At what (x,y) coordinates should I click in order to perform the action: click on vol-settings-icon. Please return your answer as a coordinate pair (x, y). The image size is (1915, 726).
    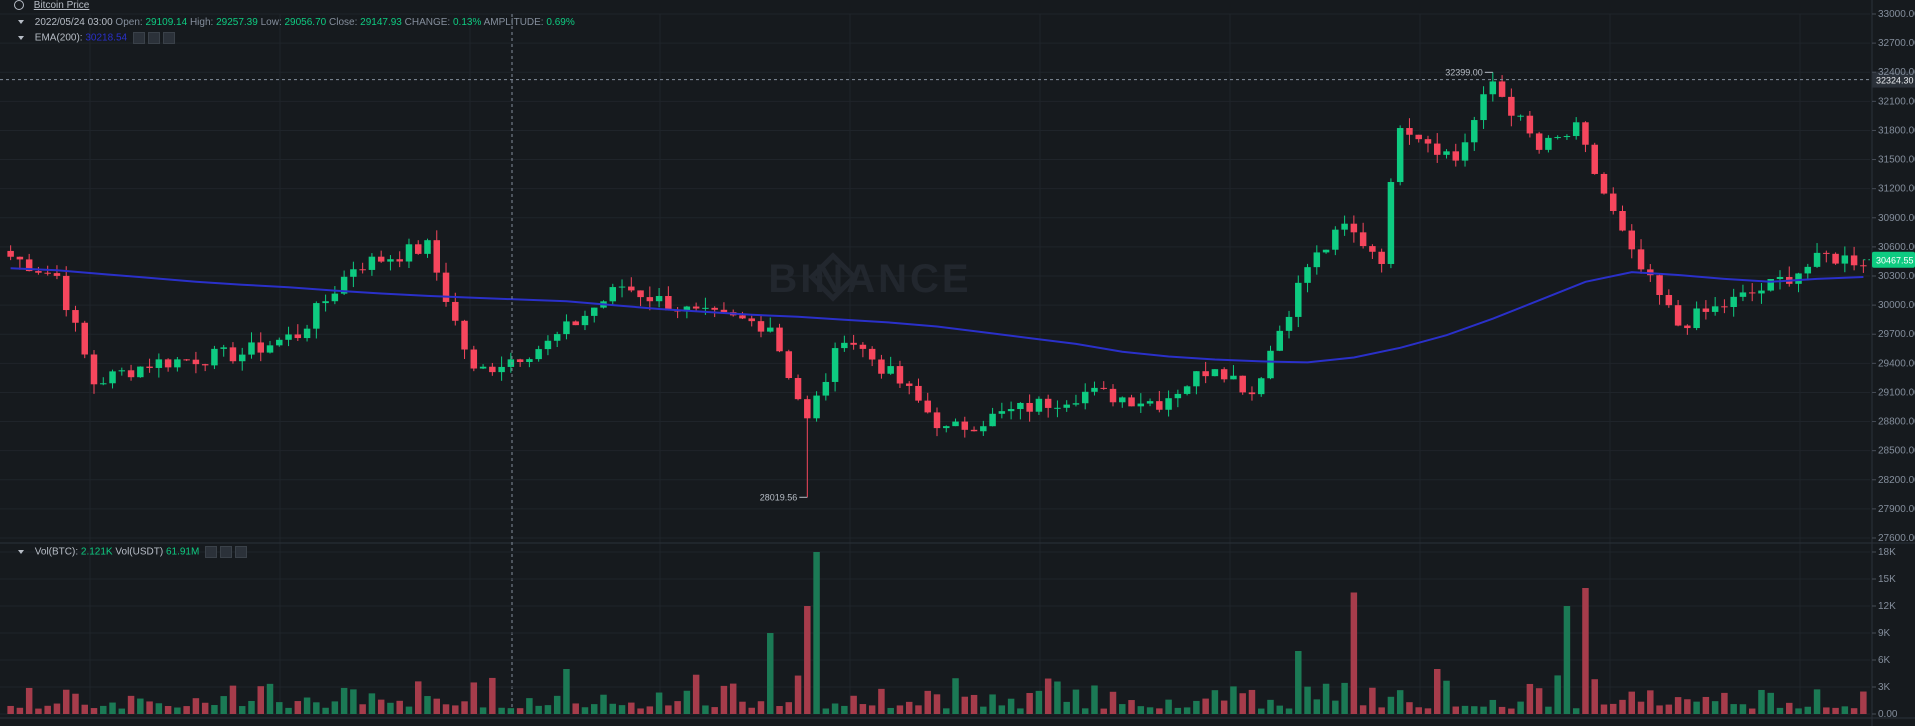
    Looking at the image, I should click on (226, 552).